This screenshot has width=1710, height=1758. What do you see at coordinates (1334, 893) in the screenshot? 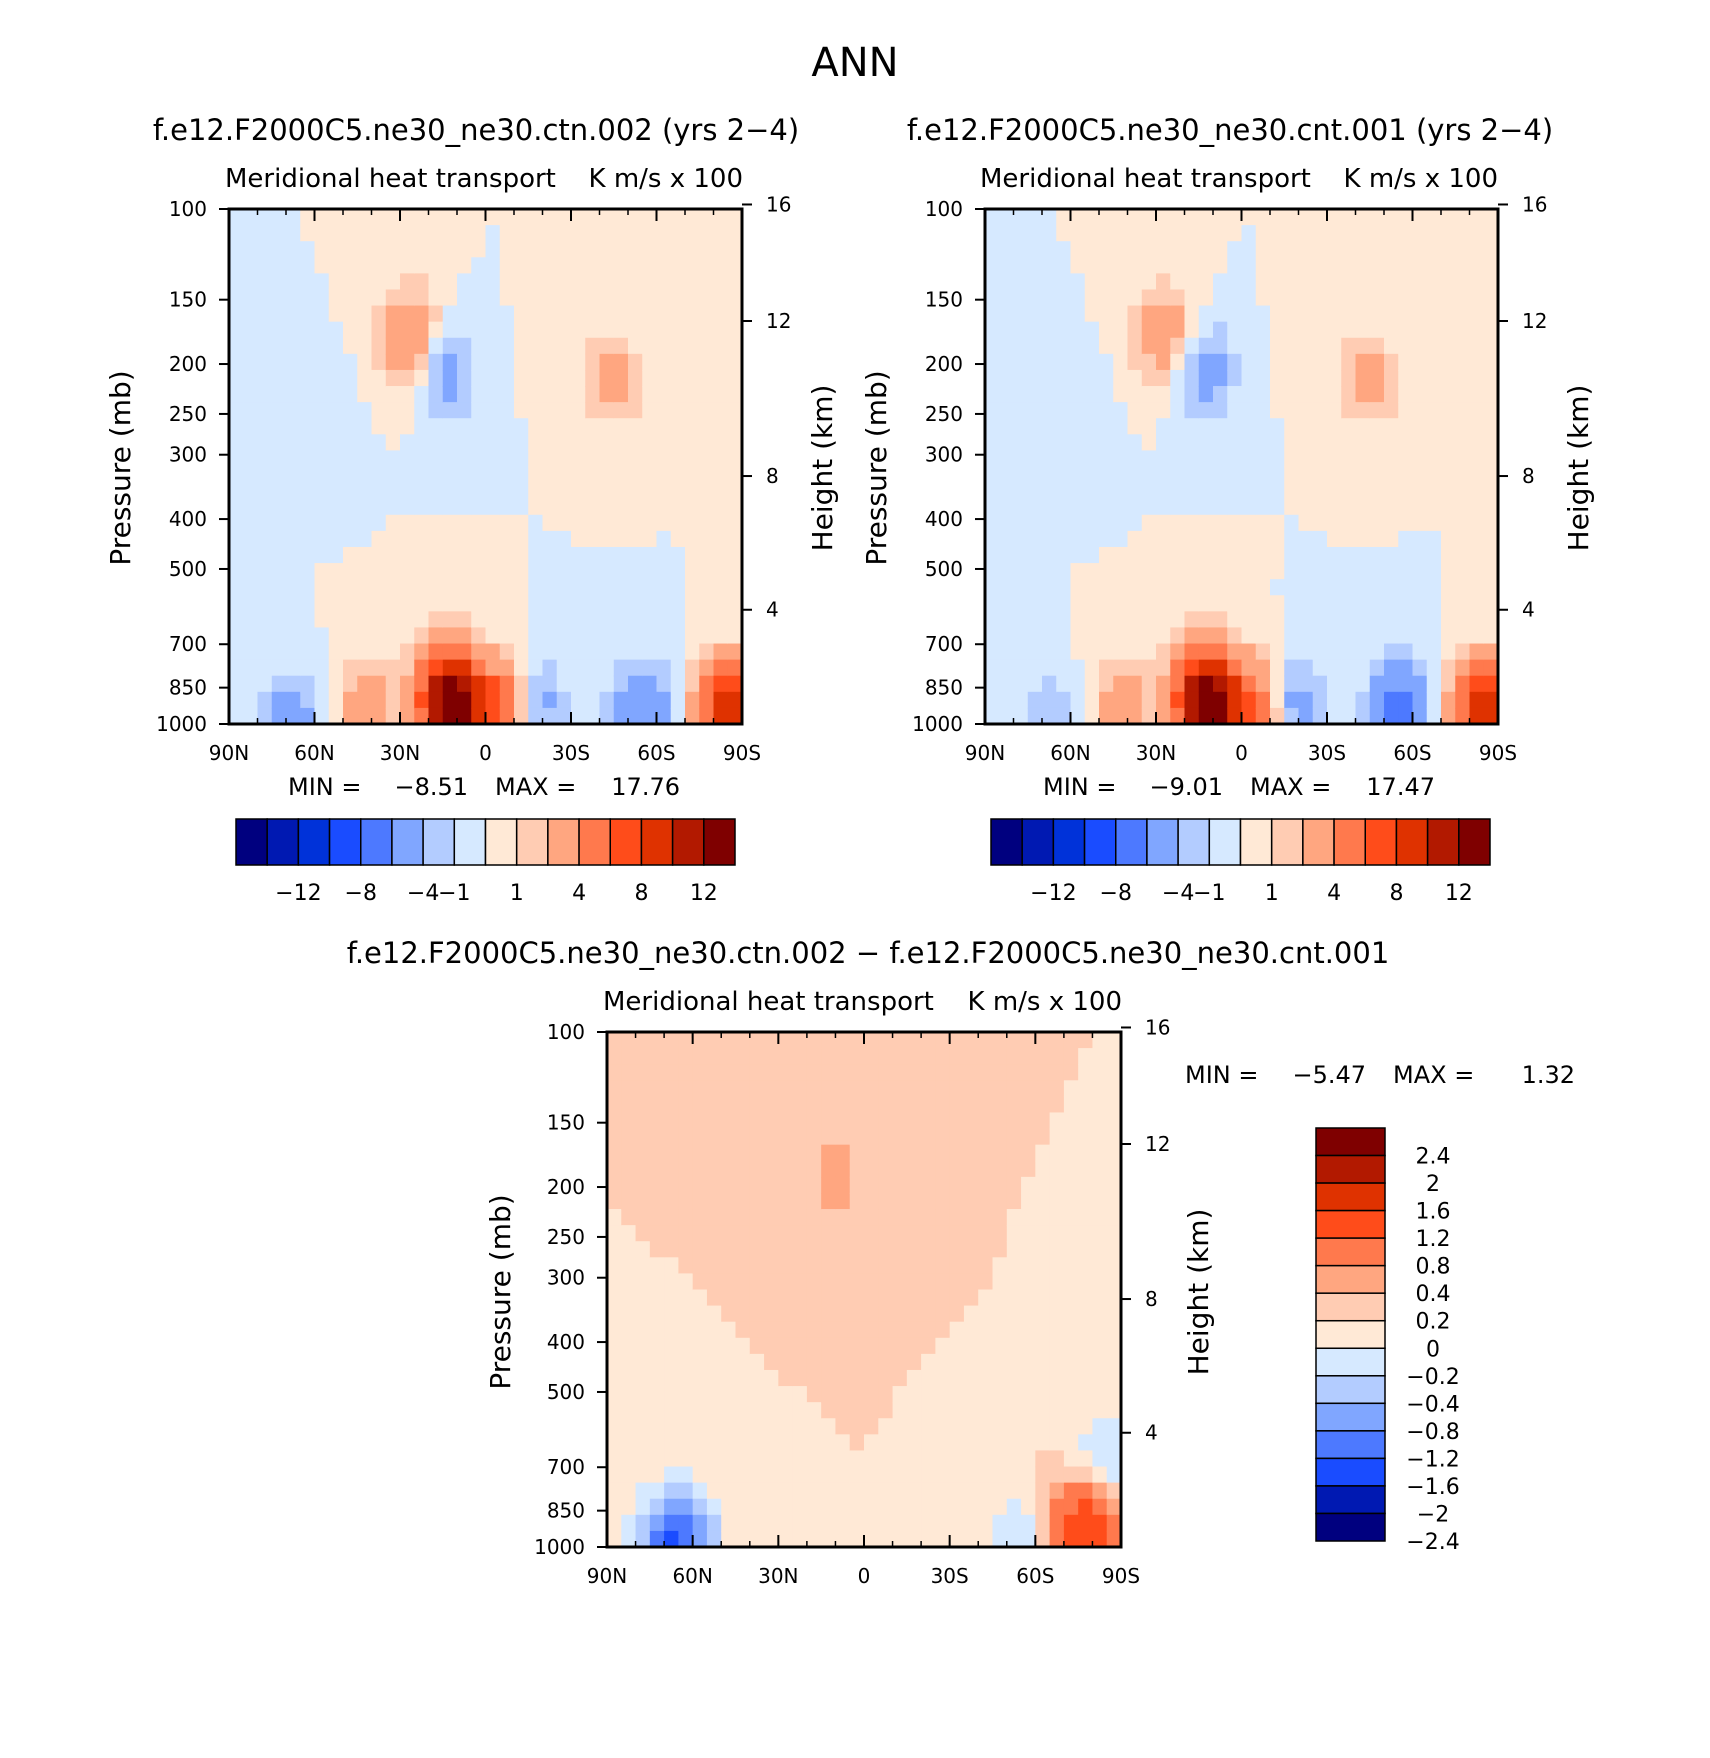
I see `colorbar-label: 4` at bounding box center [1334, 893].